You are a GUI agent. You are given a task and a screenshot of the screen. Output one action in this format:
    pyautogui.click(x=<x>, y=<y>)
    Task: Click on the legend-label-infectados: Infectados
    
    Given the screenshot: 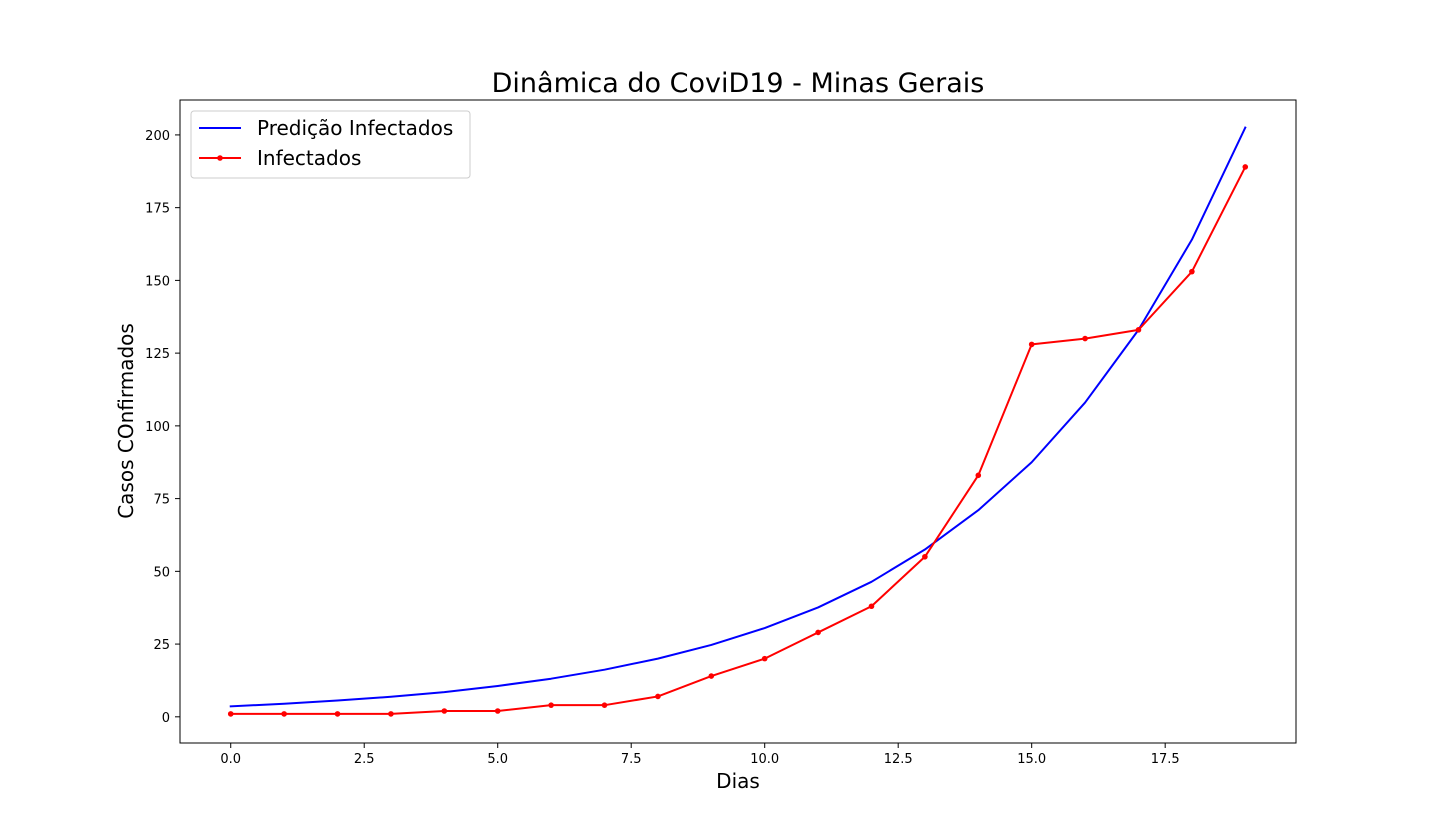 What is the action you would take?
    pyautogui.click(x=309, y=158)
    